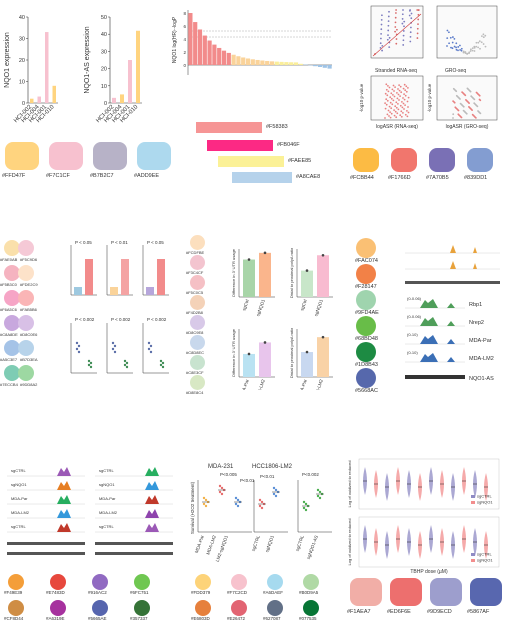  I want to click on row1-right-swatch, so click(366, 160).